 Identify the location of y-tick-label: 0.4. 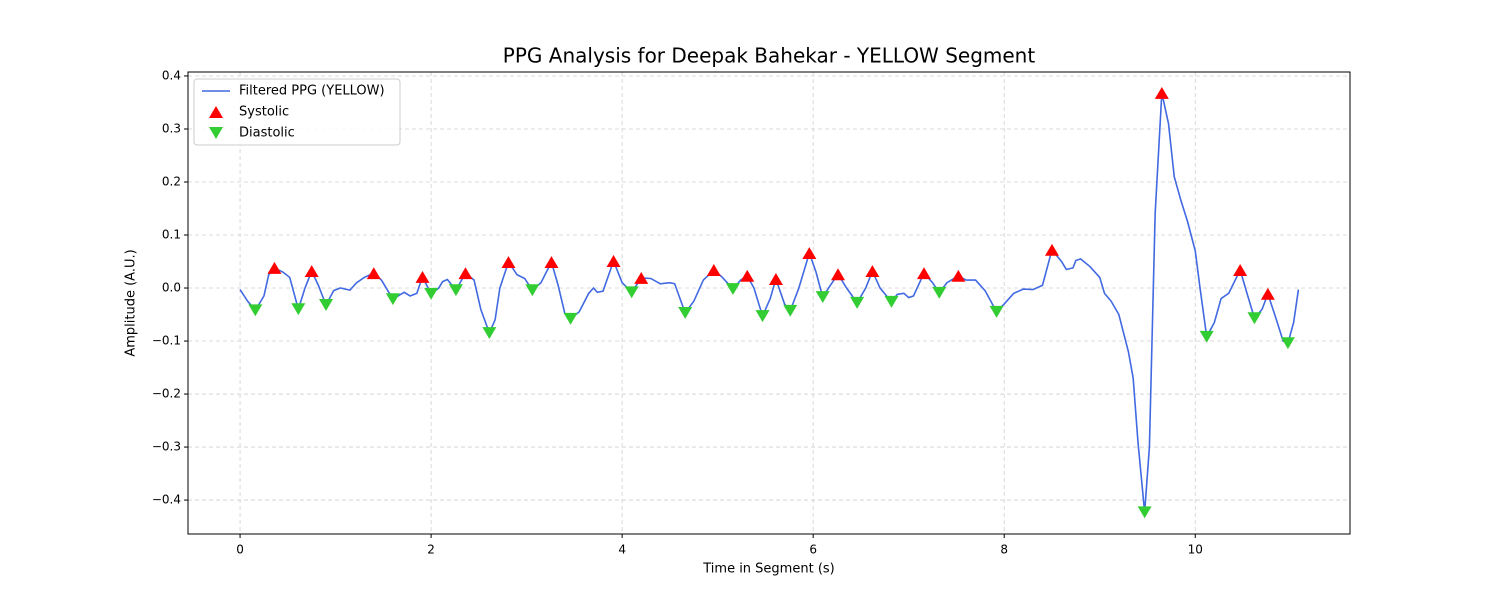
(171, 75).